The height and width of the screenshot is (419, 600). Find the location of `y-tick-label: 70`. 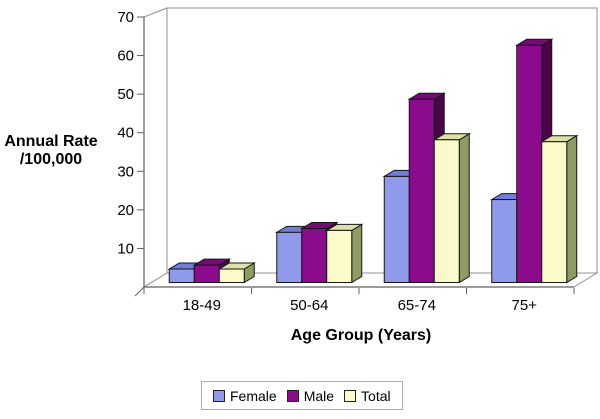

y-tick-label: 70 is located at coordinates (125, 17).